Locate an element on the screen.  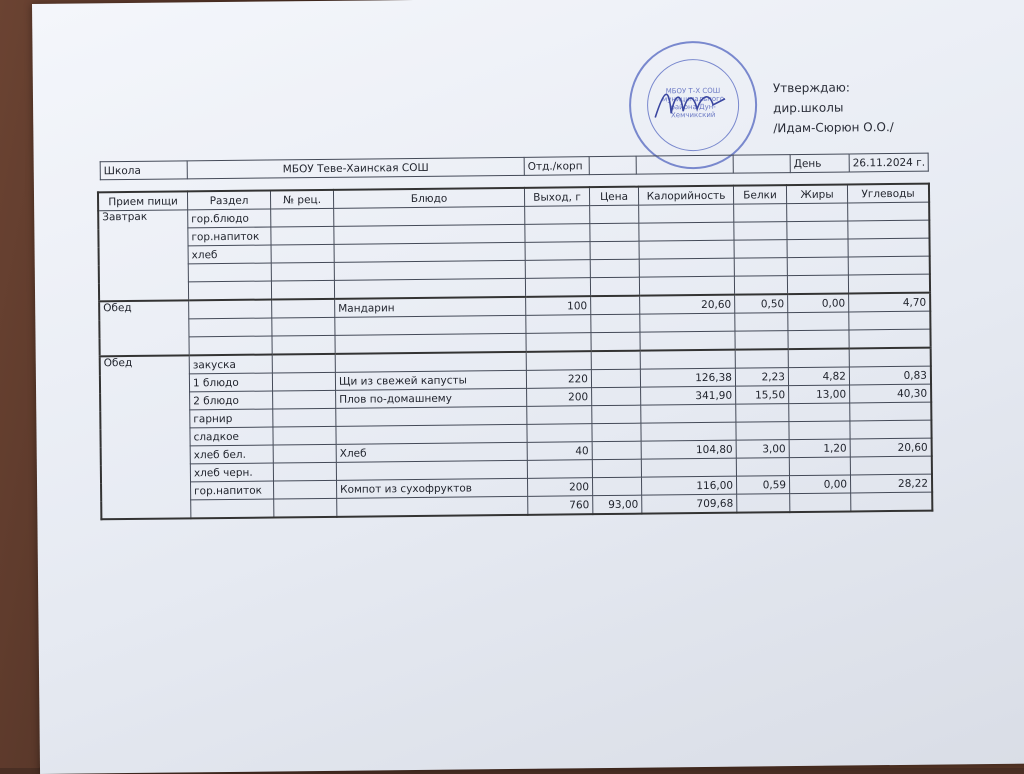
carbs-cell: 20,60 is located at coordinates (891, 447).